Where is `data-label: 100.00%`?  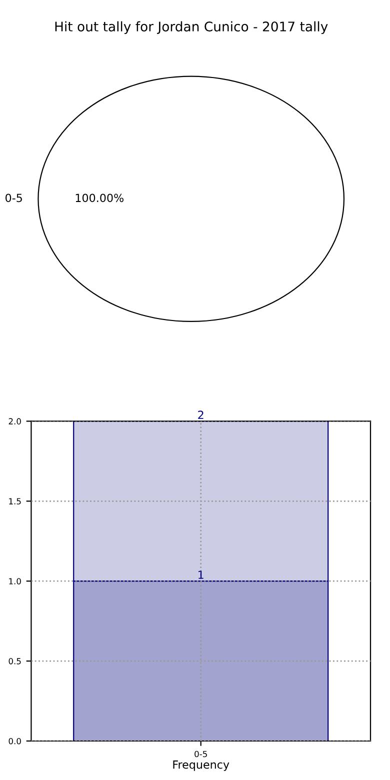
data-label: 100.00% is located at coordinates (100, 198).